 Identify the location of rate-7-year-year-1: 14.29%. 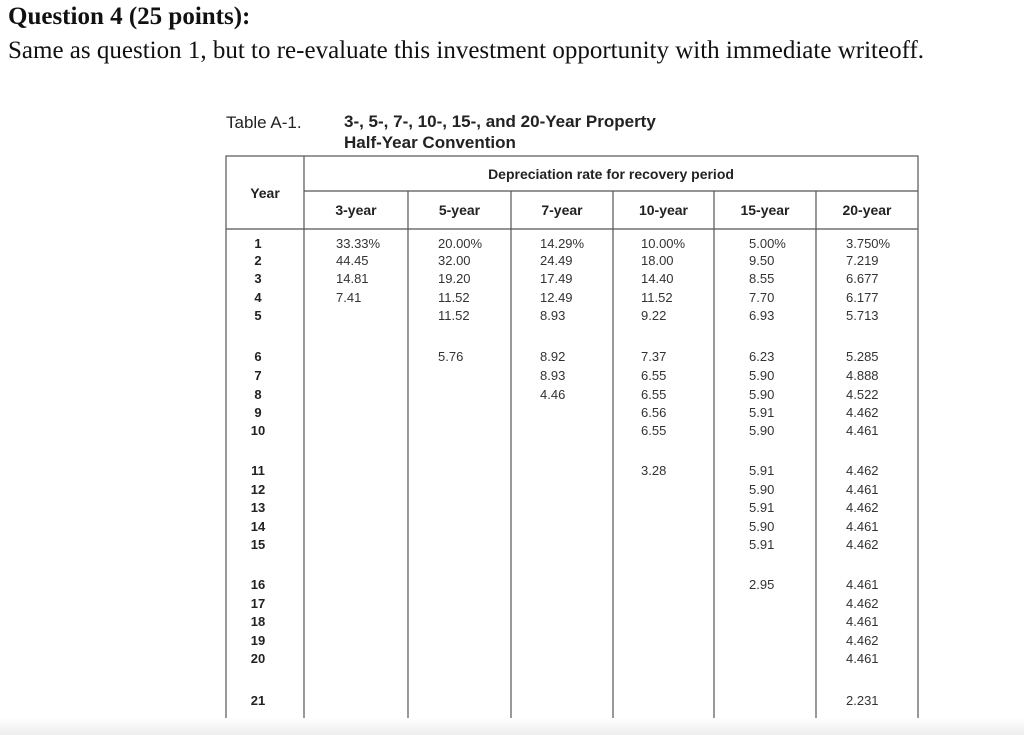
(562, 243).